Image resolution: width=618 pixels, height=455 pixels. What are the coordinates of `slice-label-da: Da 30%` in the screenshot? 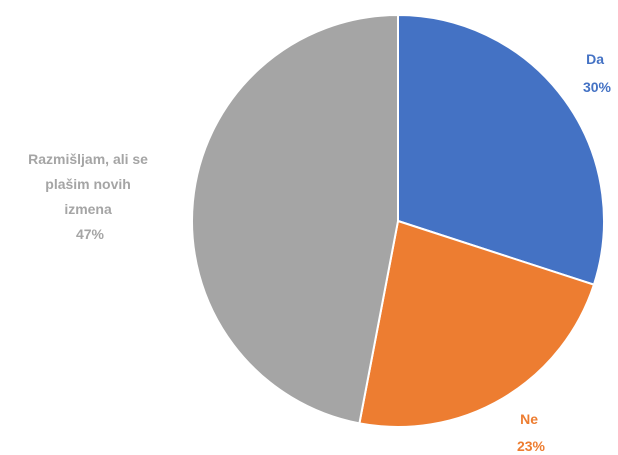 It's located at (597, 73).